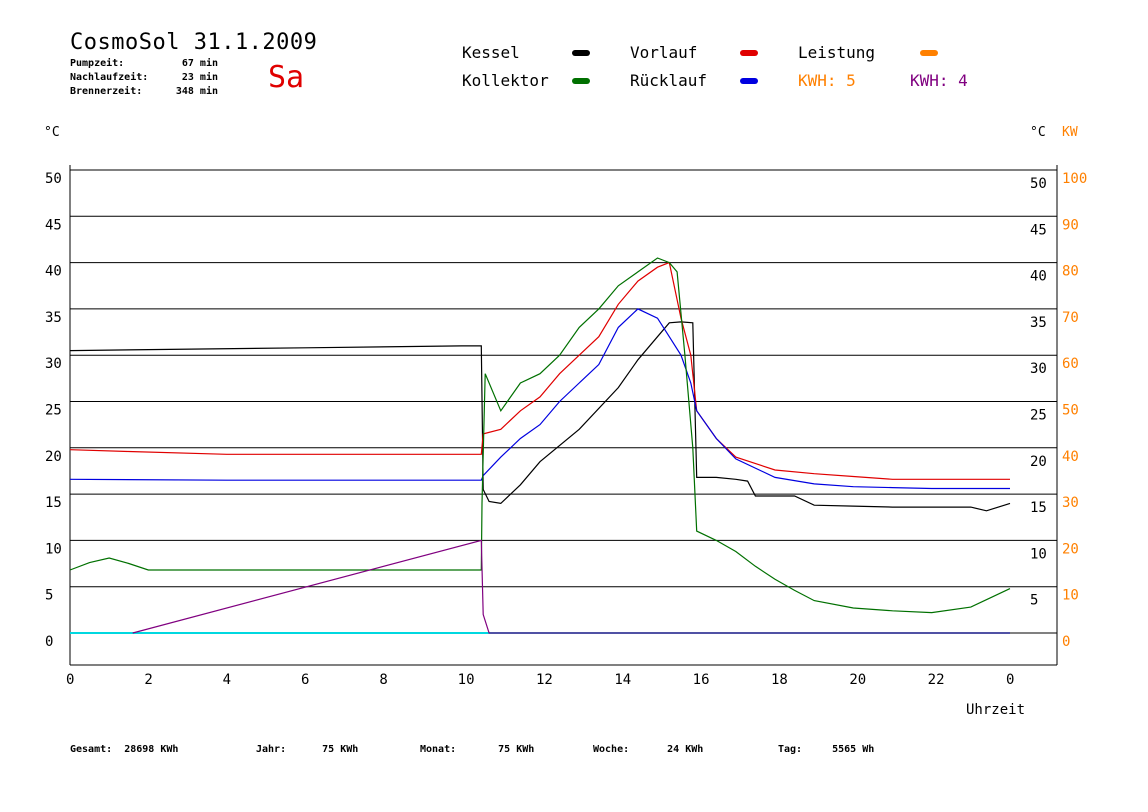  I want to click on y-tick-label: 10, so click(53, 549).